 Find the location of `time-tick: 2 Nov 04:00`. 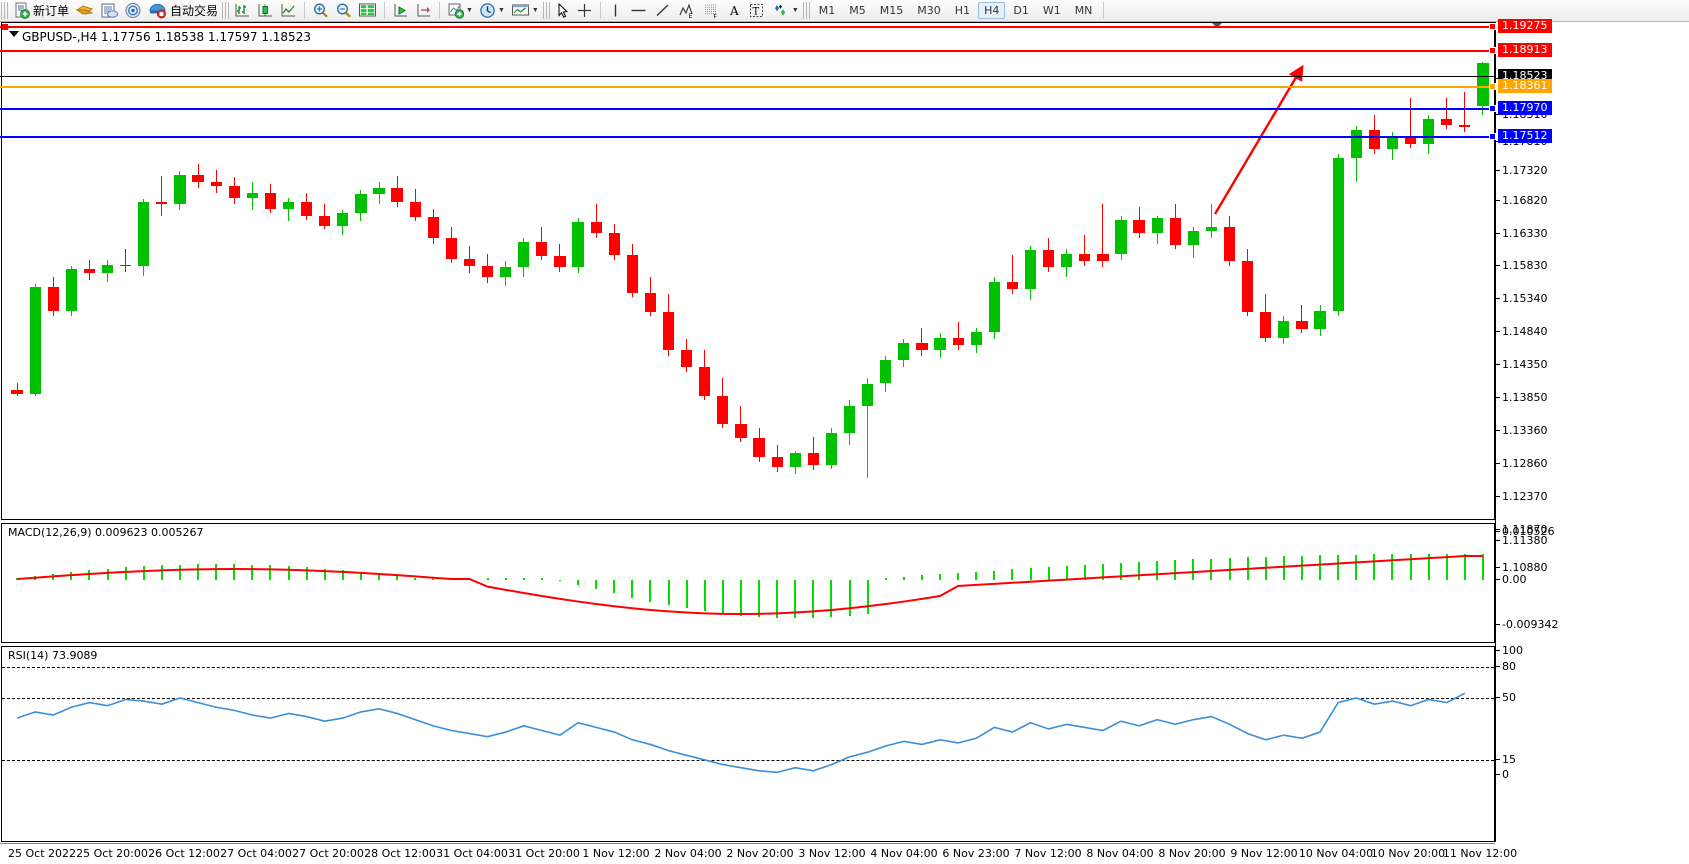

time-tick: 2 Nov 04:00 is located at coordinates (688, 853).